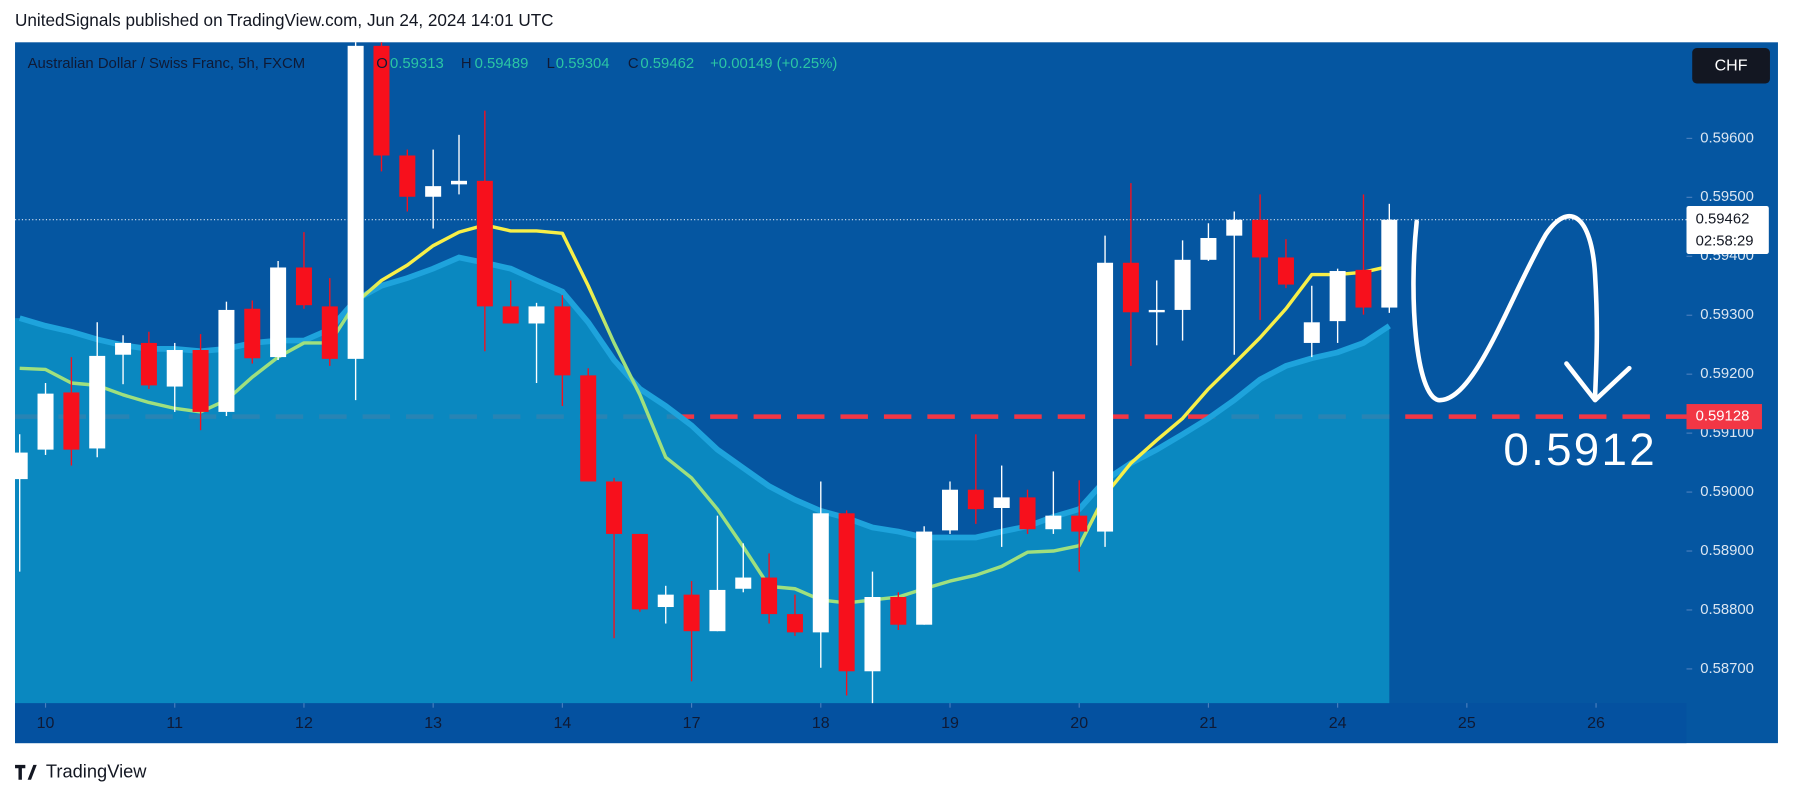 This screenshot has height=798, width=1793. I want to click on annotation: 0.5912, so click(1580, 449).